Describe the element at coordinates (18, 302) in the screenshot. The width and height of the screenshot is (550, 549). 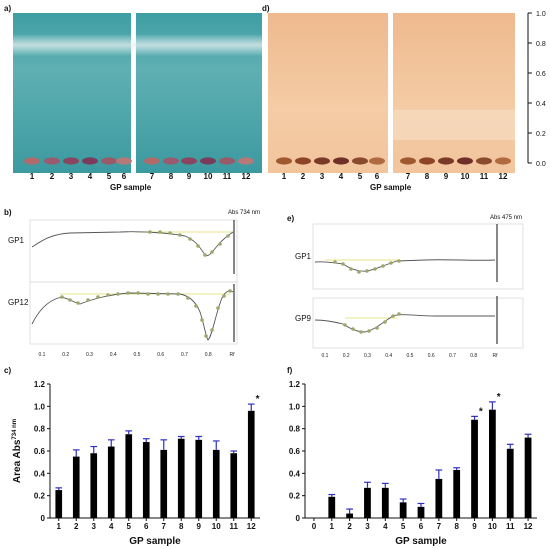
I see `densitogram-b-track2-label: GP12` at that location.